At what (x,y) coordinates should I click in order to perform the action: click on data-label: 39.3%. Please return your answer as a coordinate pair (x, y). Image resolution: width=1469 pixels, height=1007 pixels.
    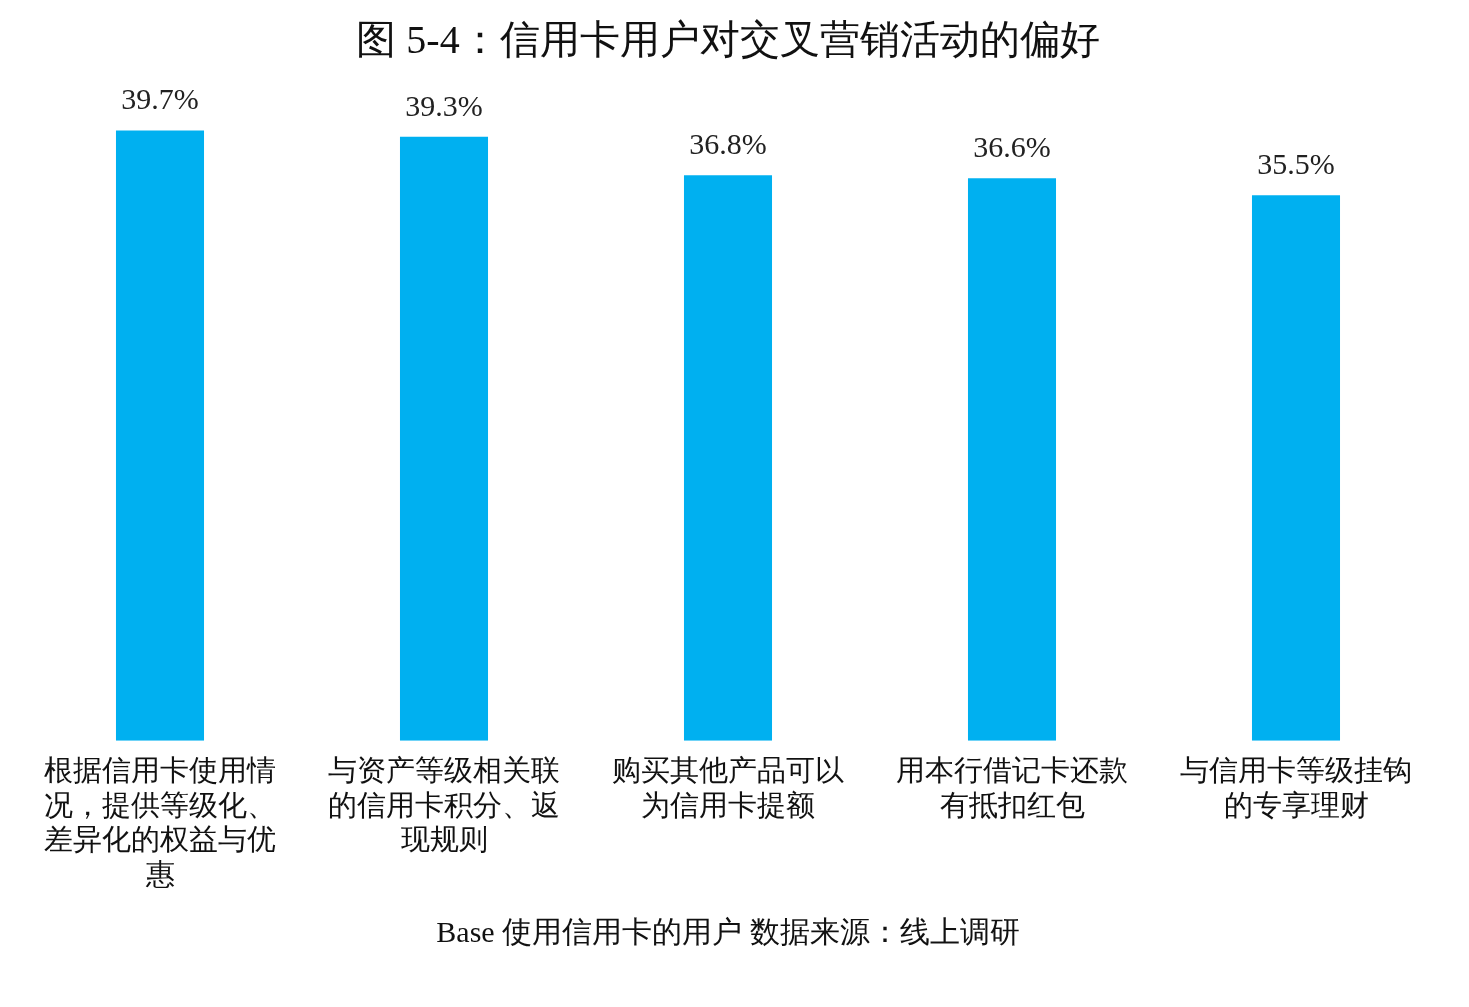
    Looking at the image, I should click on (444, 105).